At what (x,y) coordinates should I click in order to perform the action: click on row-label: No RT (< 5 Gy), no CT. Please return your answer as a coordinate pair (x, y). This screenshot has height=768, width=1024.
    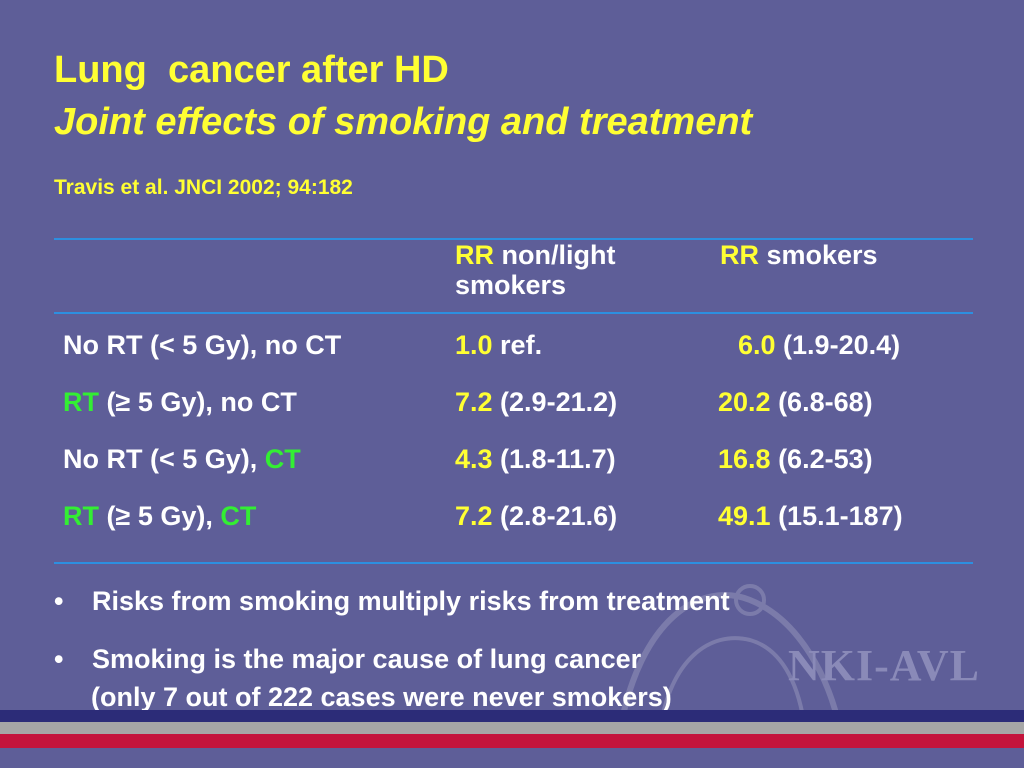
    Looking at the image, I should click on (202, 345).